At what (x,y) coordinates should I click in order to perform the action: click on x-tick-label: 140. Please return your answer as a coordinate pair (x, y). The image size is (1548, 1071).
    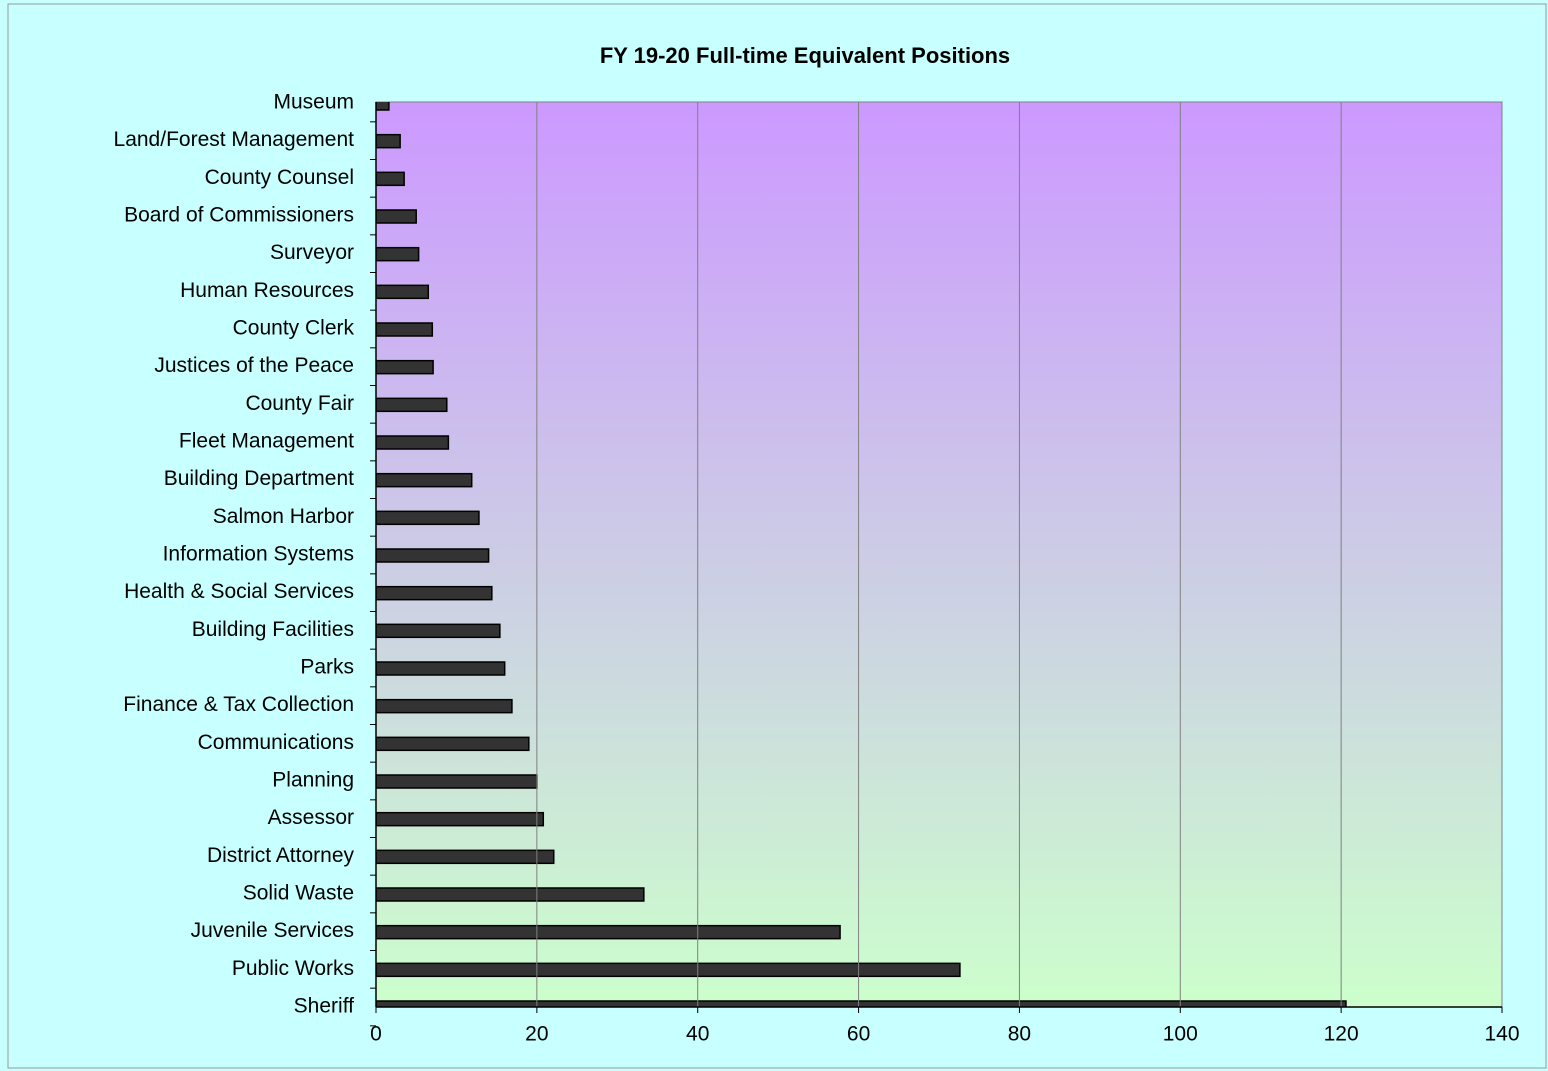
    Looking at the image, I should click on (1501, 1034).